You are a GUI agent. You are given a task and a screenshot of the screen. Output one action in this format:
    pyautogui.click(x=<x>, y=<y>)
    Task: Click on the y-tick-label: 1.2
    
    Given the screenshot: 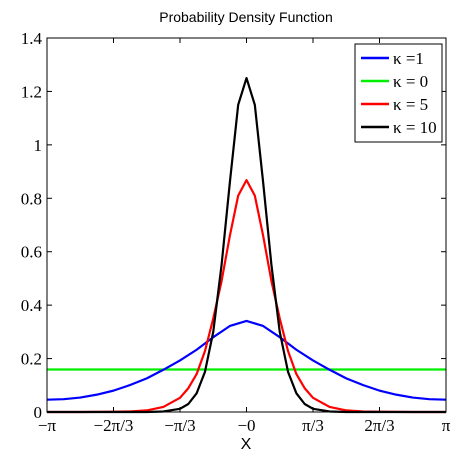 What is the action you would take?
    pyautogui.click(x=31, y=91)
    